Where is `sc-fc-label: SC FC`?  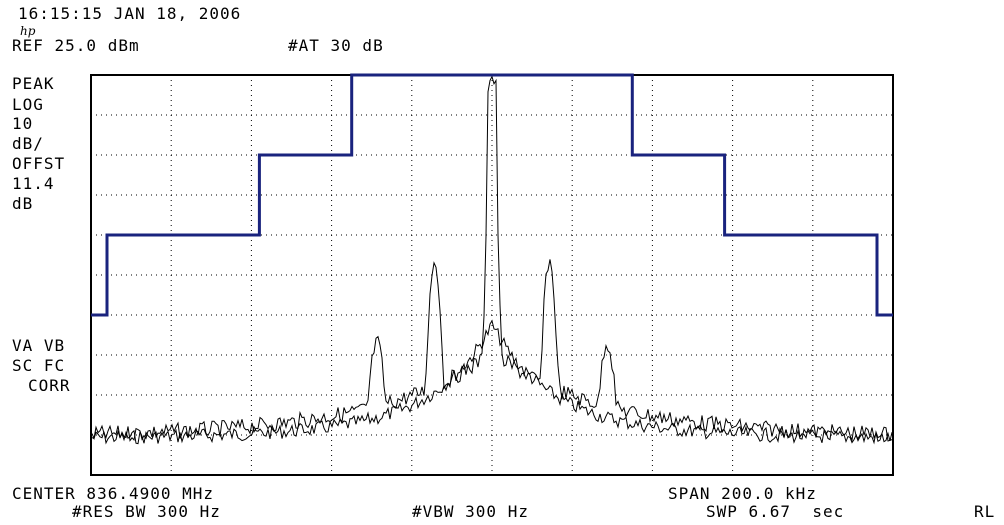 sc-fc-label: SC FC is located at coordinates (39, 365).